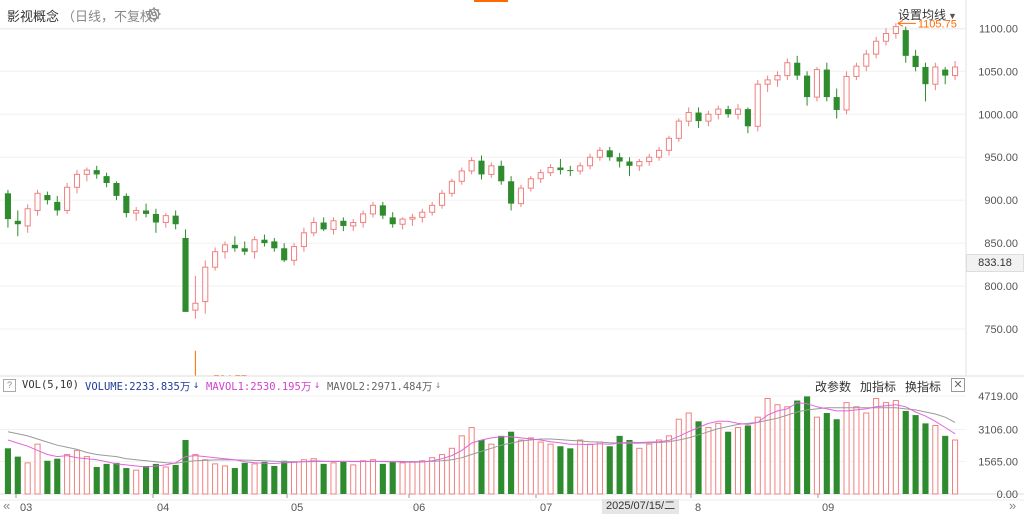  What do you see at coordinates (833, 387) in the screenshot?
I see `edit-params-button: 改参数` at bounding box center [833, 387].